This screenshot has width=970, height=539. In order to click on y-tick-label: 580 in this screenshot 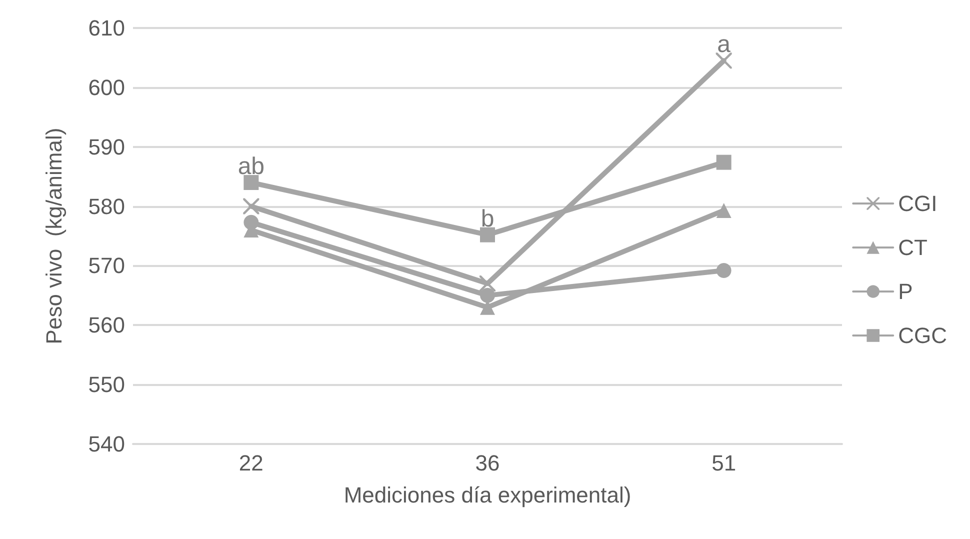, I will do `click(106, 206)`.